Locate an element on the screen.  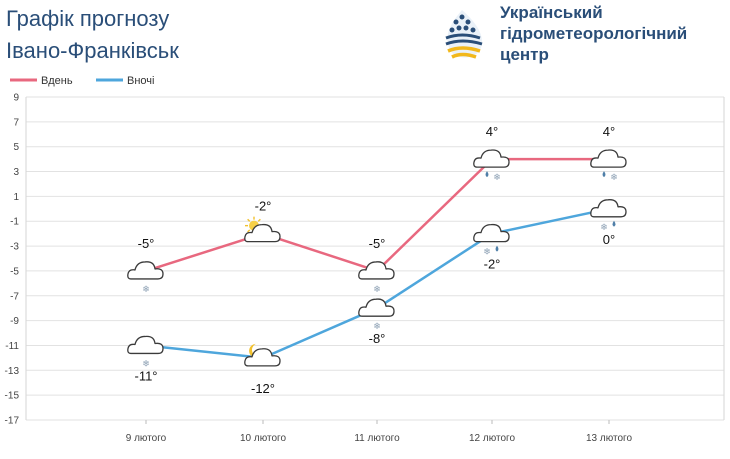
y-tick-label: -1 is located at coordinates (14, 222).